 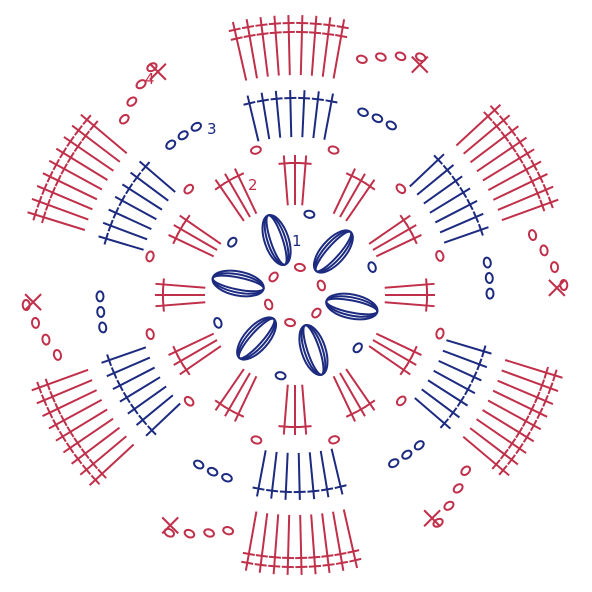 I want to click on round-label: 4, so click(x=150, y=79).